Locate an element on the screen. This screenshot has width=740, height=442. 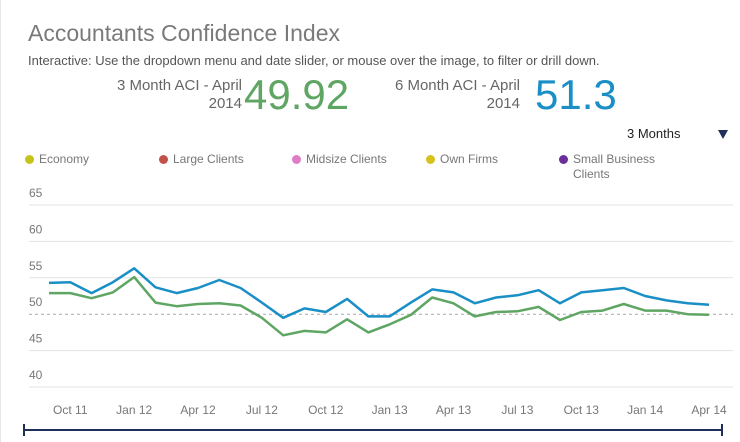
x-tick-label: Apr 13 is located at coordinates (454, 410).